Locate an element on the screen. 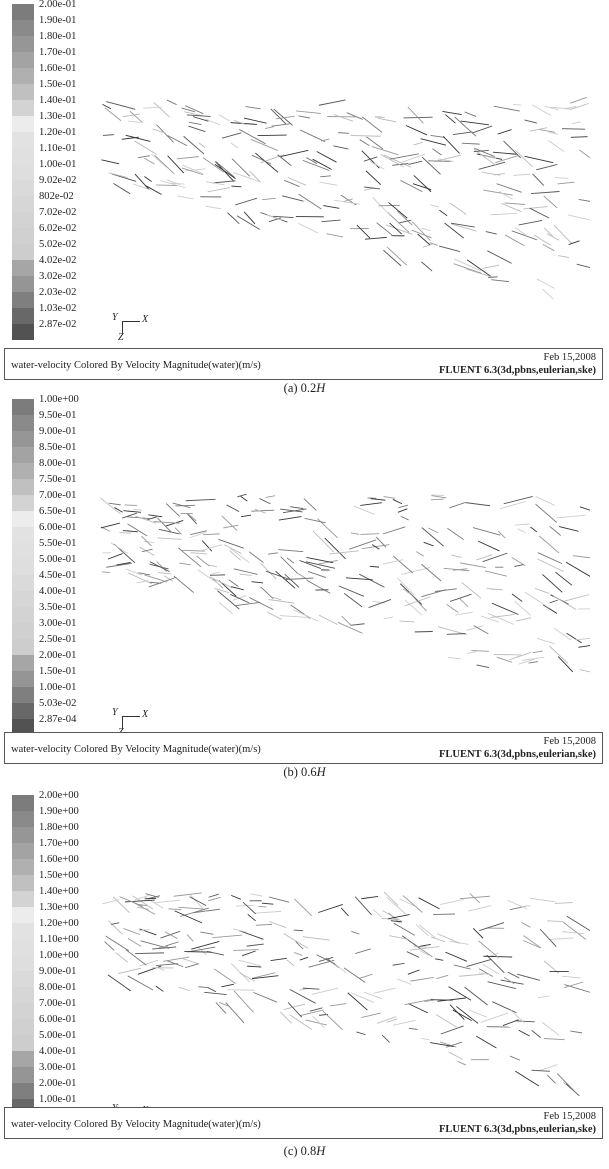 The height and width of the screenshot is (1169, 609). caption-variable: H is located at coordinates (321, 388).